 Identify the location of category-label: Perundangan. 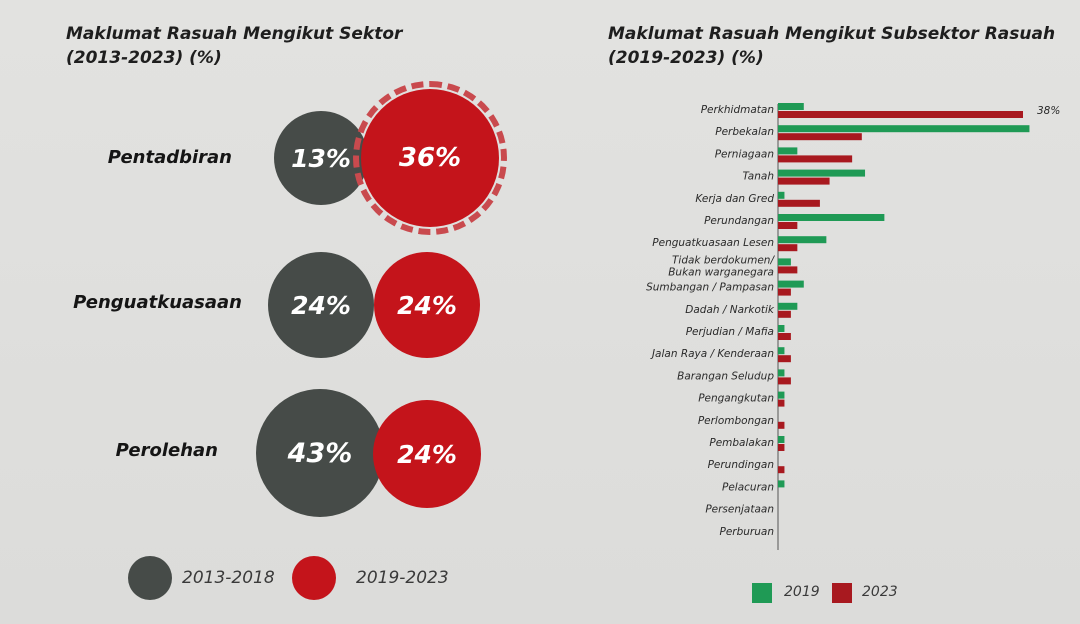
(739, 221).